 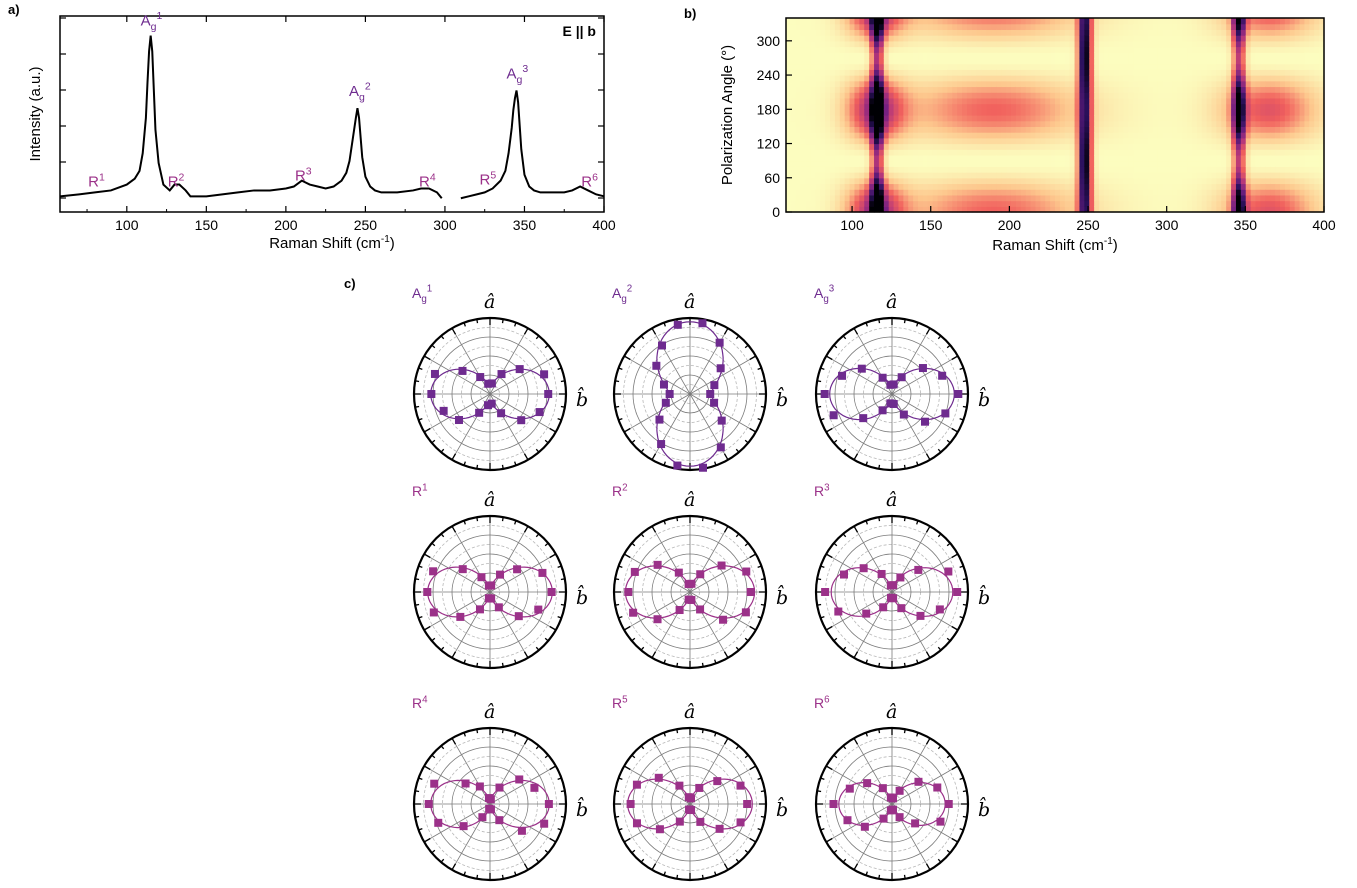 What do you see at coordinates (856, 741) in the screenshot?
I see `polar-tick` at bounding box center [856, 741].